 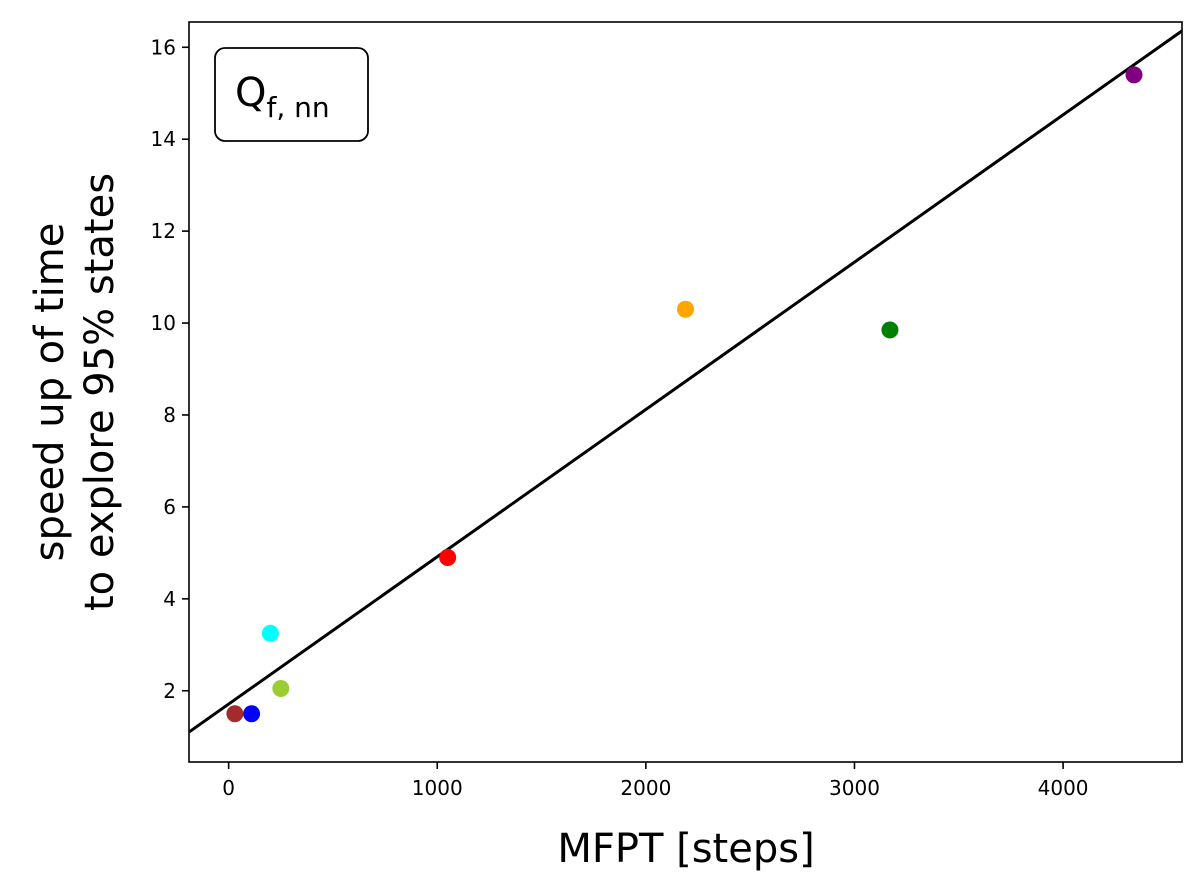 I want to click on x-tick-label: 3000, so click(x=854, y=788).